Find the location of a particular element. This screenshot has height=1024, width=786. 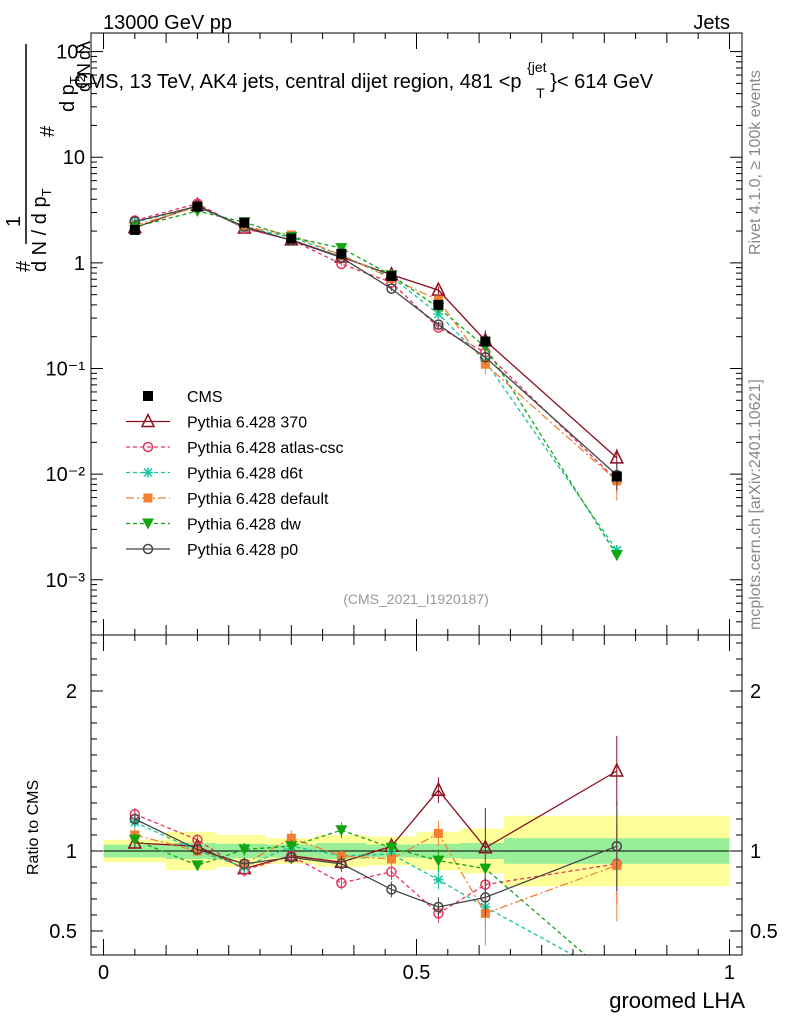

legend-entry: Pythia 6.428 370 is located at coordinates (216, 422).